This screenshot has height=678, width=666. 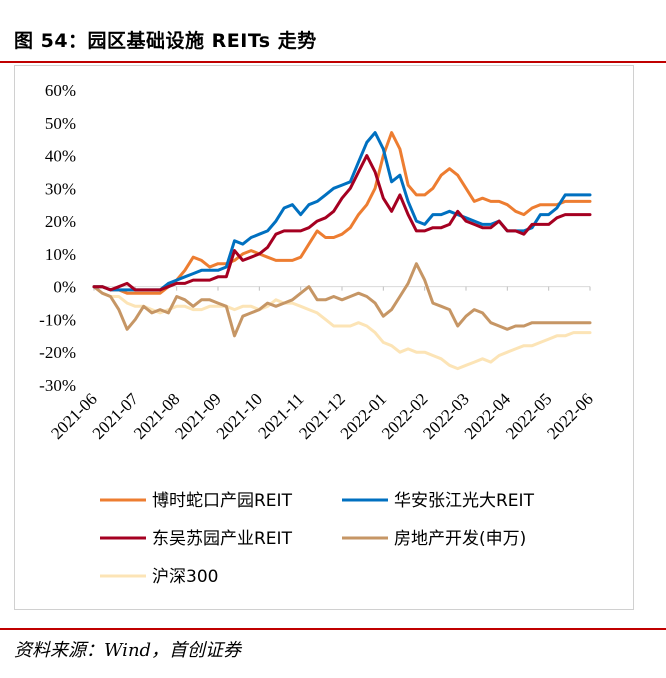 I want to click on legend-label-hazj: 华安张江光大REIT, so click(x=464, y=501).